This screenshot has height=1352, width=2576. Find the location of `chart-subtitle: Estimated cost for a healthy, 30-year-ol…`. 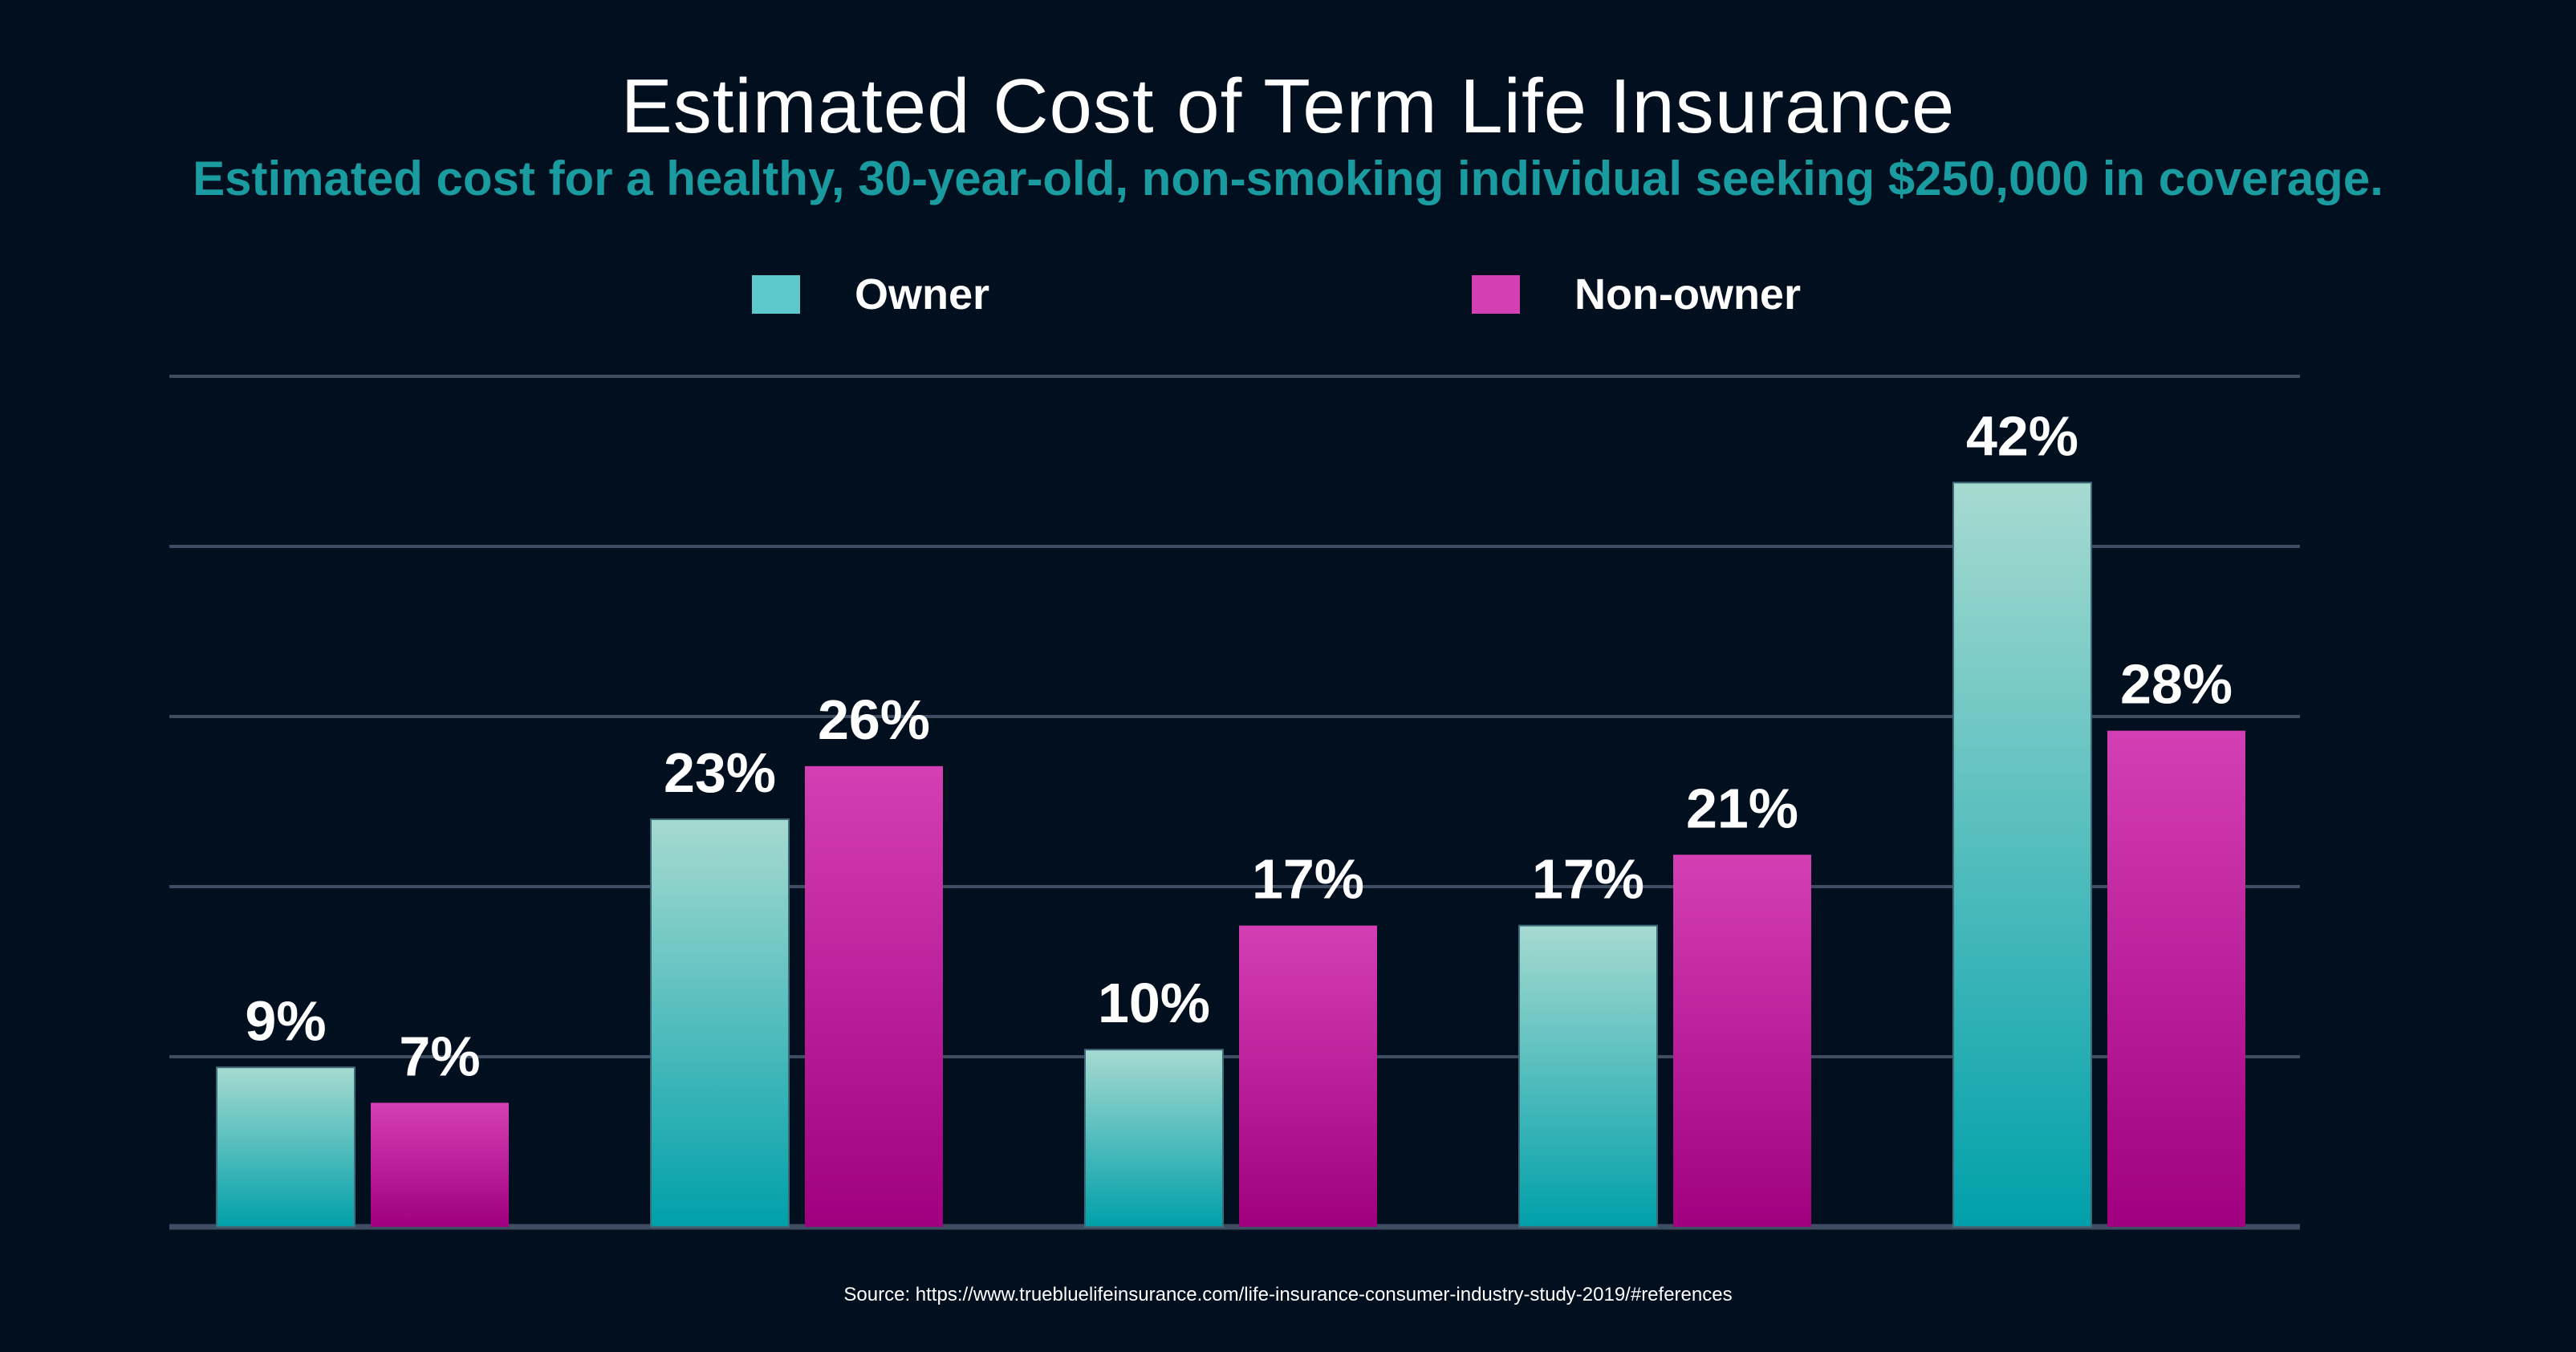

chart-subtitle: Estimated cost for a healthy, 30-year-ol… is located at coordinates (1288, 178).